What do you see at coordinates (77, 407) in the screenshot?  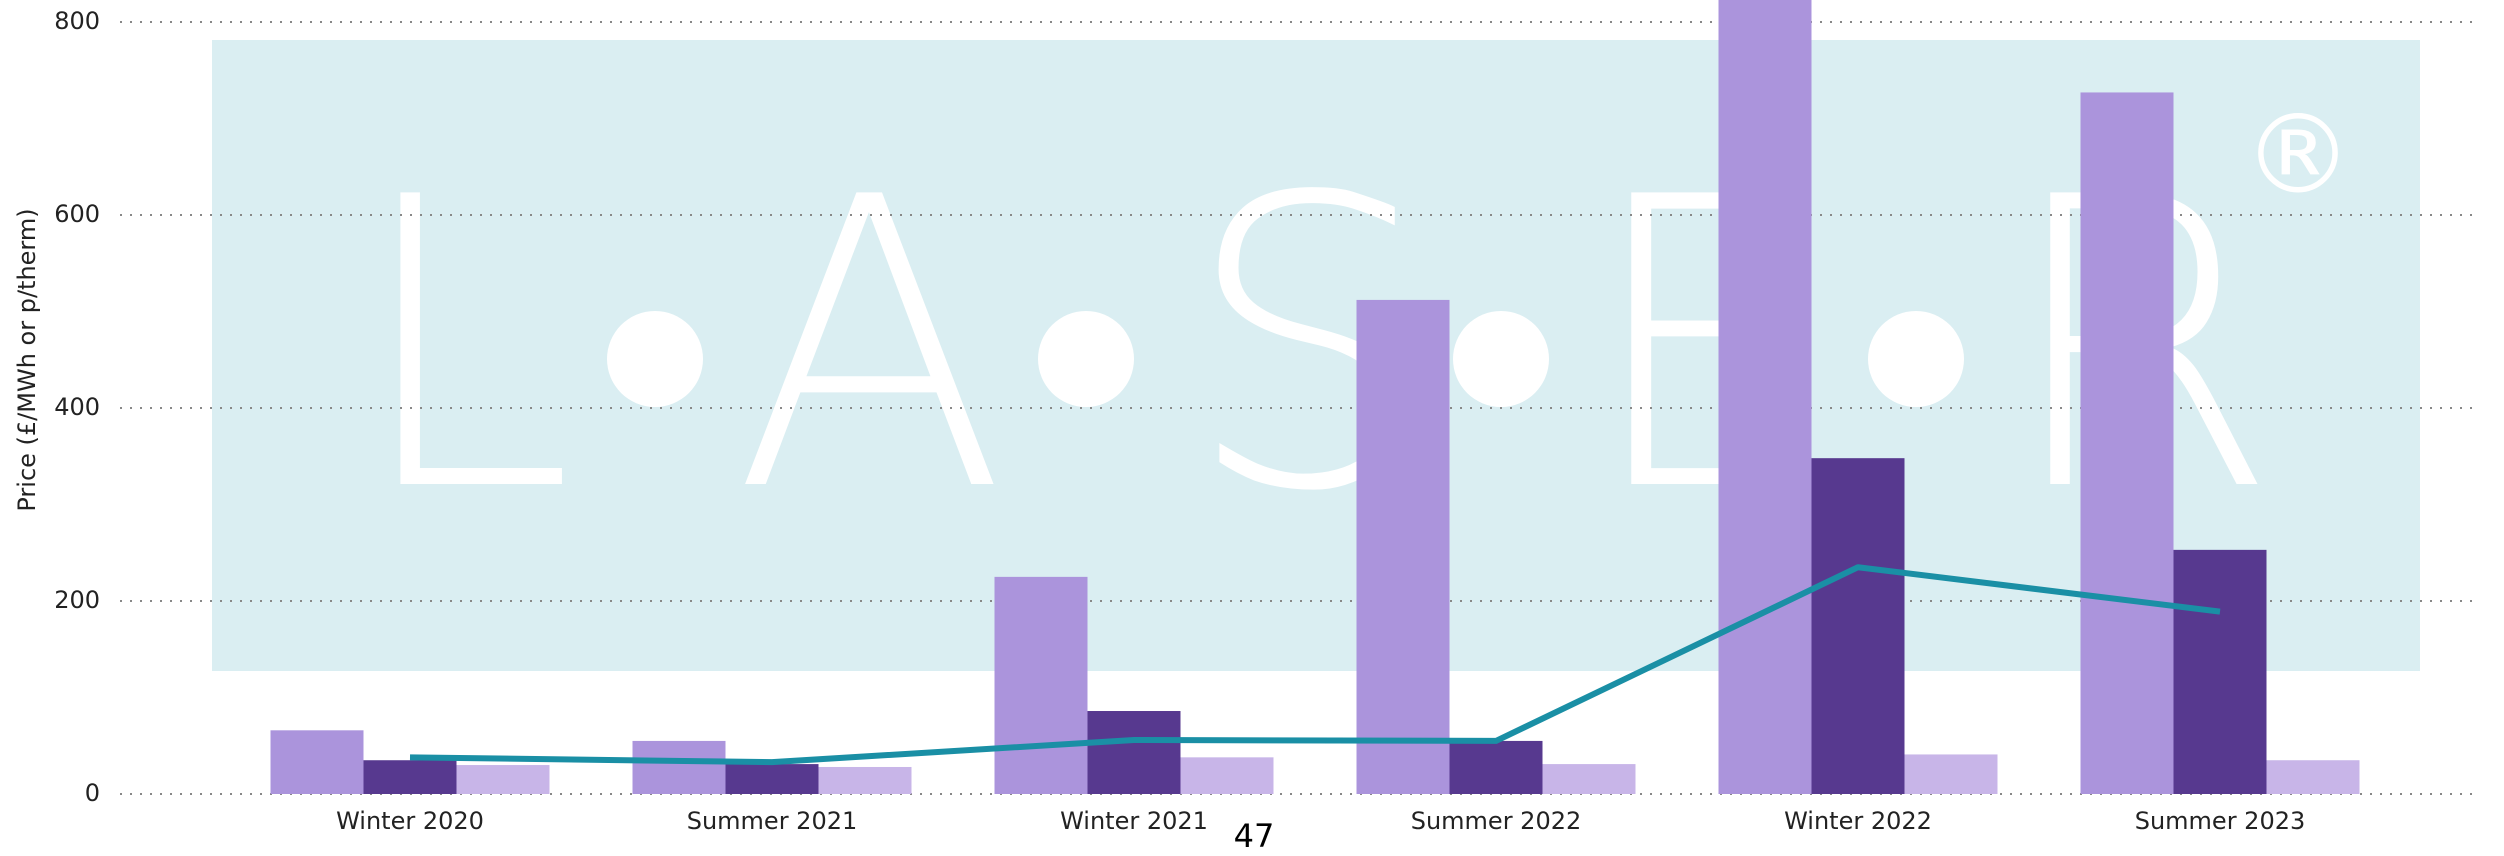 I see `y-tick-label: 400` at bounding box center [77, 407].